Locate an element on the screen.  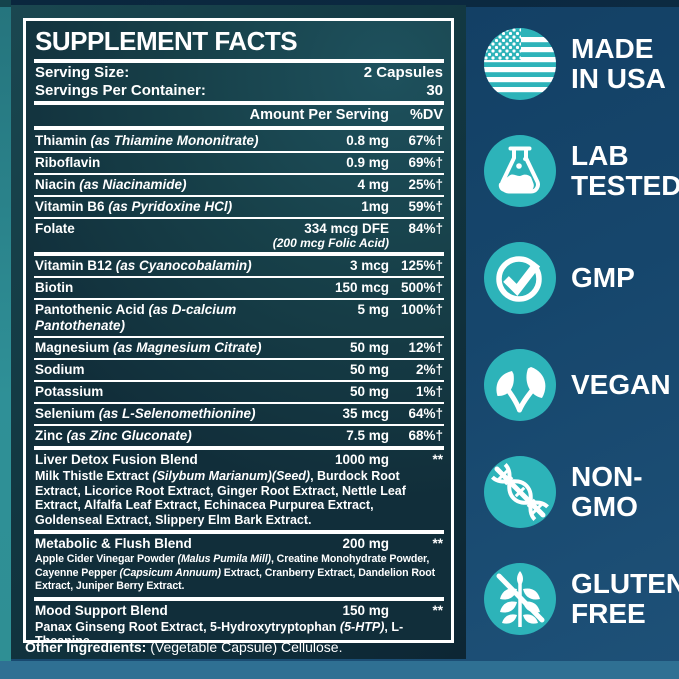
nutrient-amount: 1mg is located at coordinates (375, 206).